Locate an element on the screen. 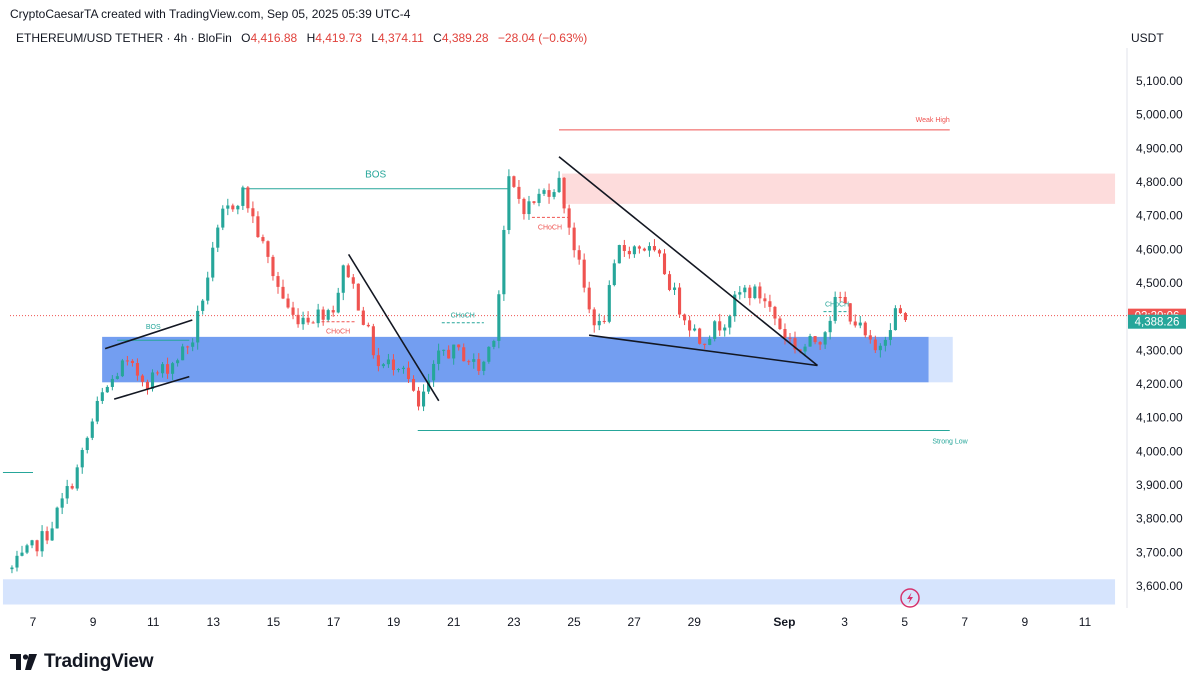 The image size is (1200, 687). y-tick-label: 4,600.00 is located at coordinates (1159, 249).